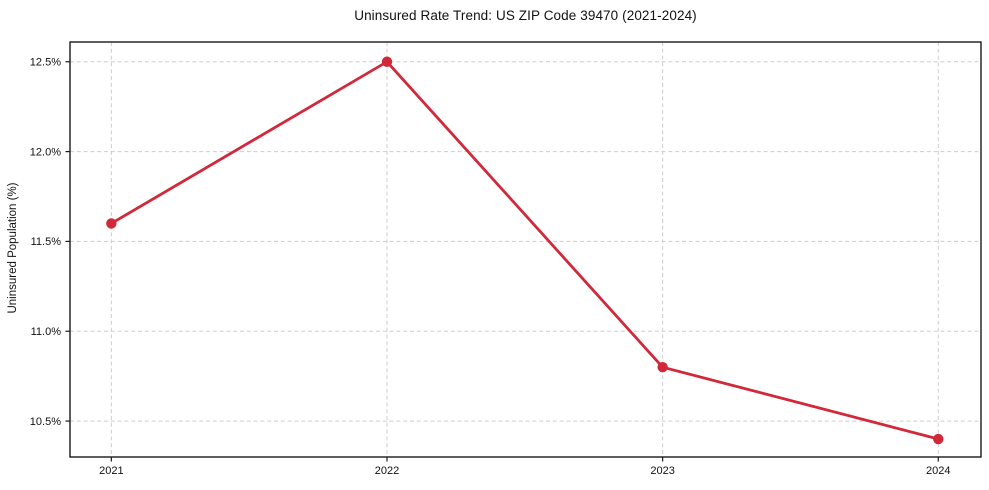 The image size is (989, 490). I want to click on x-tick-label: 2022, so click(387, 471).